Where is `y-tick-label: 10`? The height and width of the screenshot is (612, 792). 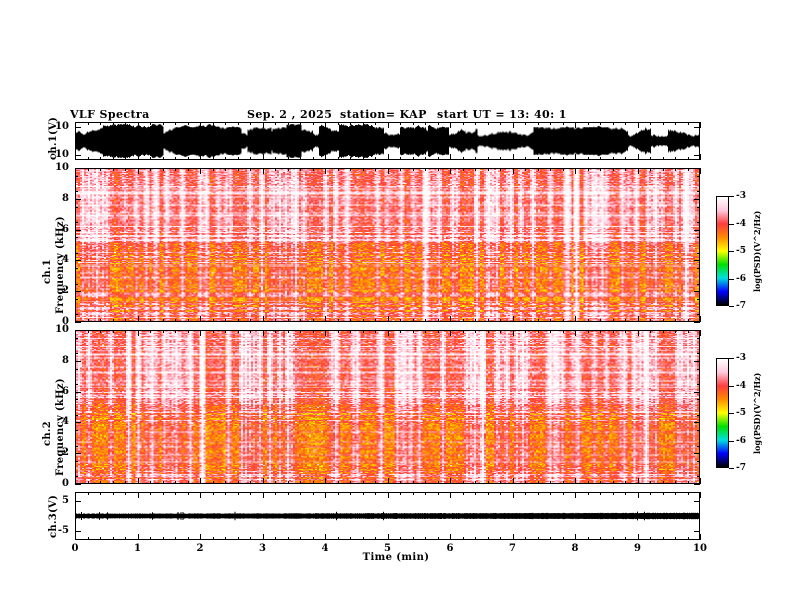
y-tick-label: 10 is located at coordinates (62, 167).